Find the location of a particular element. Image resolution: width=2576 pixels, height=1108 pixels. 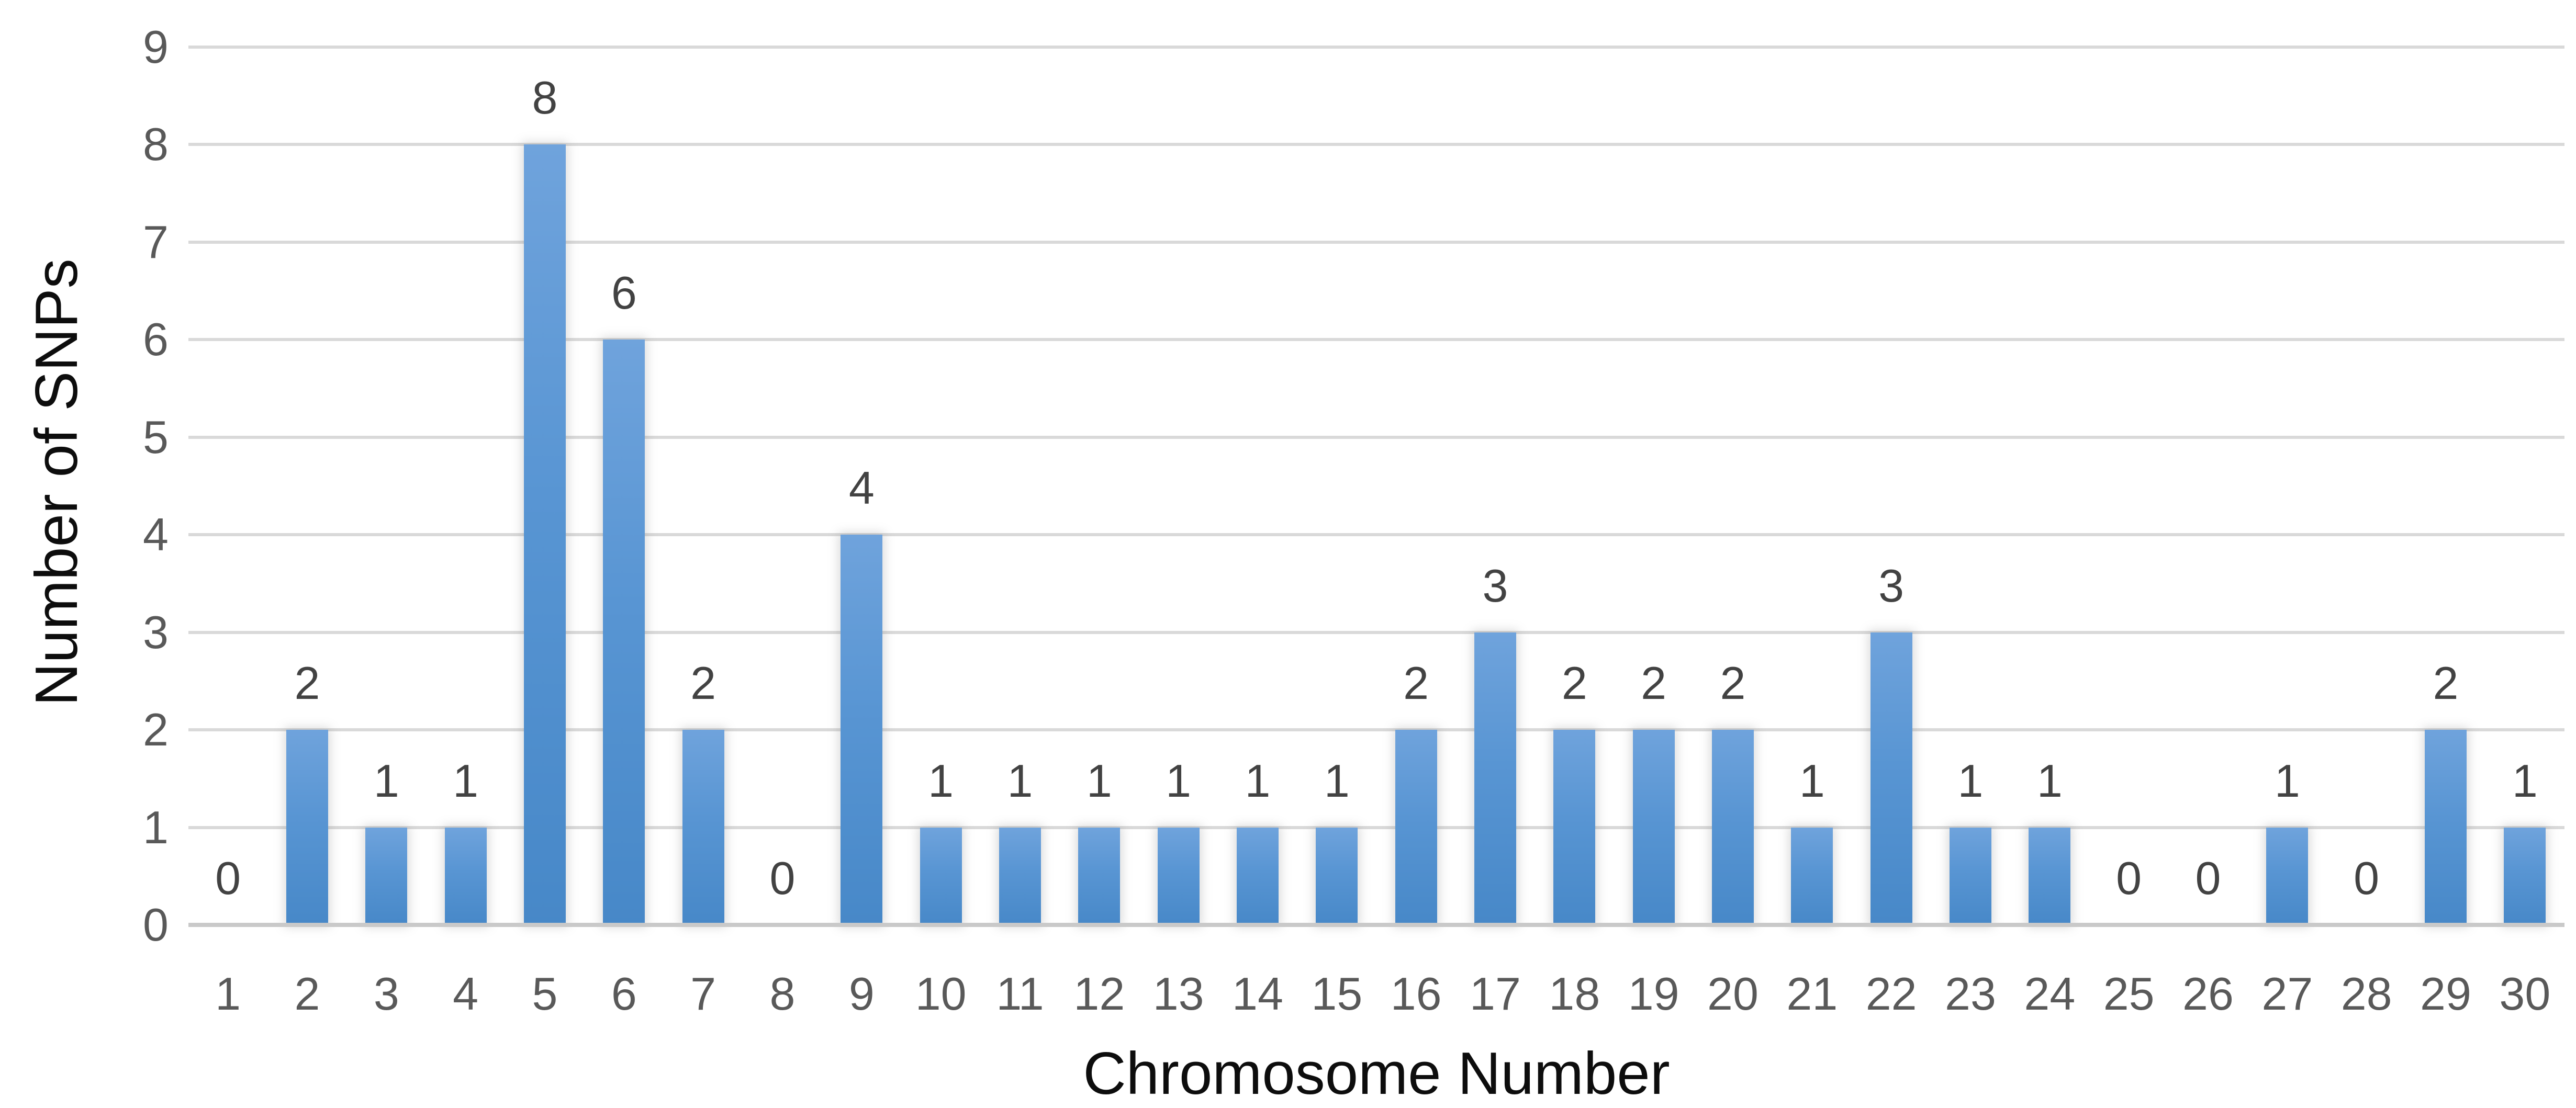

data-label-chr-9: 4 is located at coordinates (861, 488).